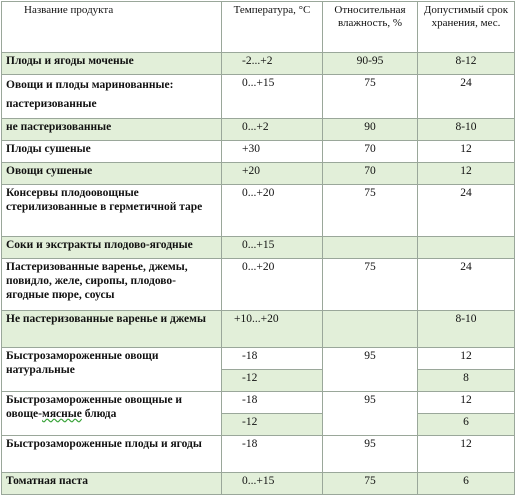 This screenshot has width=516, height=499. Describe the element at coordinates (111, 151) in the screenshot. I see `product-name: Плоды сушеные` at that location.